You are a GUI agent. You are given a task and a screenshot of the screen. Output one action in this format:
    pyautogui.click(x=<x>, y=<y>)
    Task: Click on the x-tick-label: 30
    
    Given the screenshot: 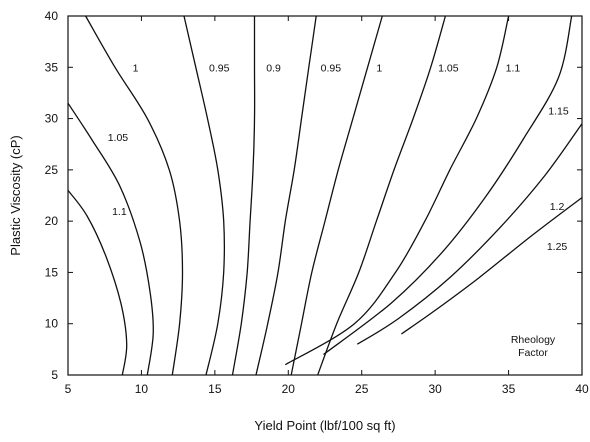 What is the action you would take?
    pyautogui.click(x=435, y=389)
    